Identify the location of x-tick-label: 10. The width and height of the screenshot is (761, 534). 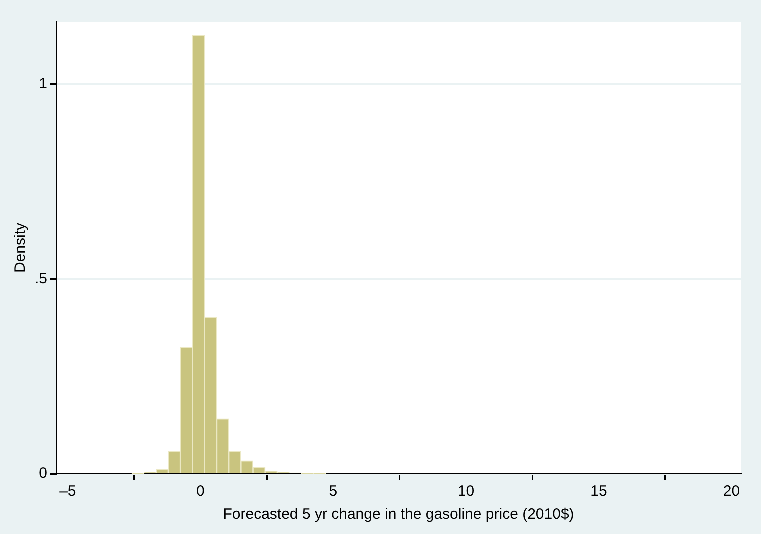
(466, 491).